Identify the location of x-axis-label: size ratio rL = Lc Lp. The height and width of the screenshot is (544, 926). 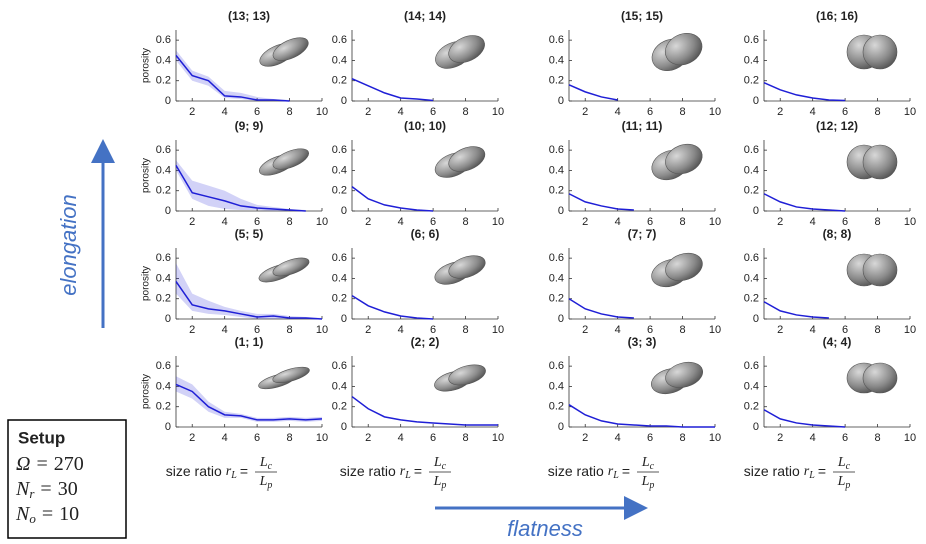
(395, 473).